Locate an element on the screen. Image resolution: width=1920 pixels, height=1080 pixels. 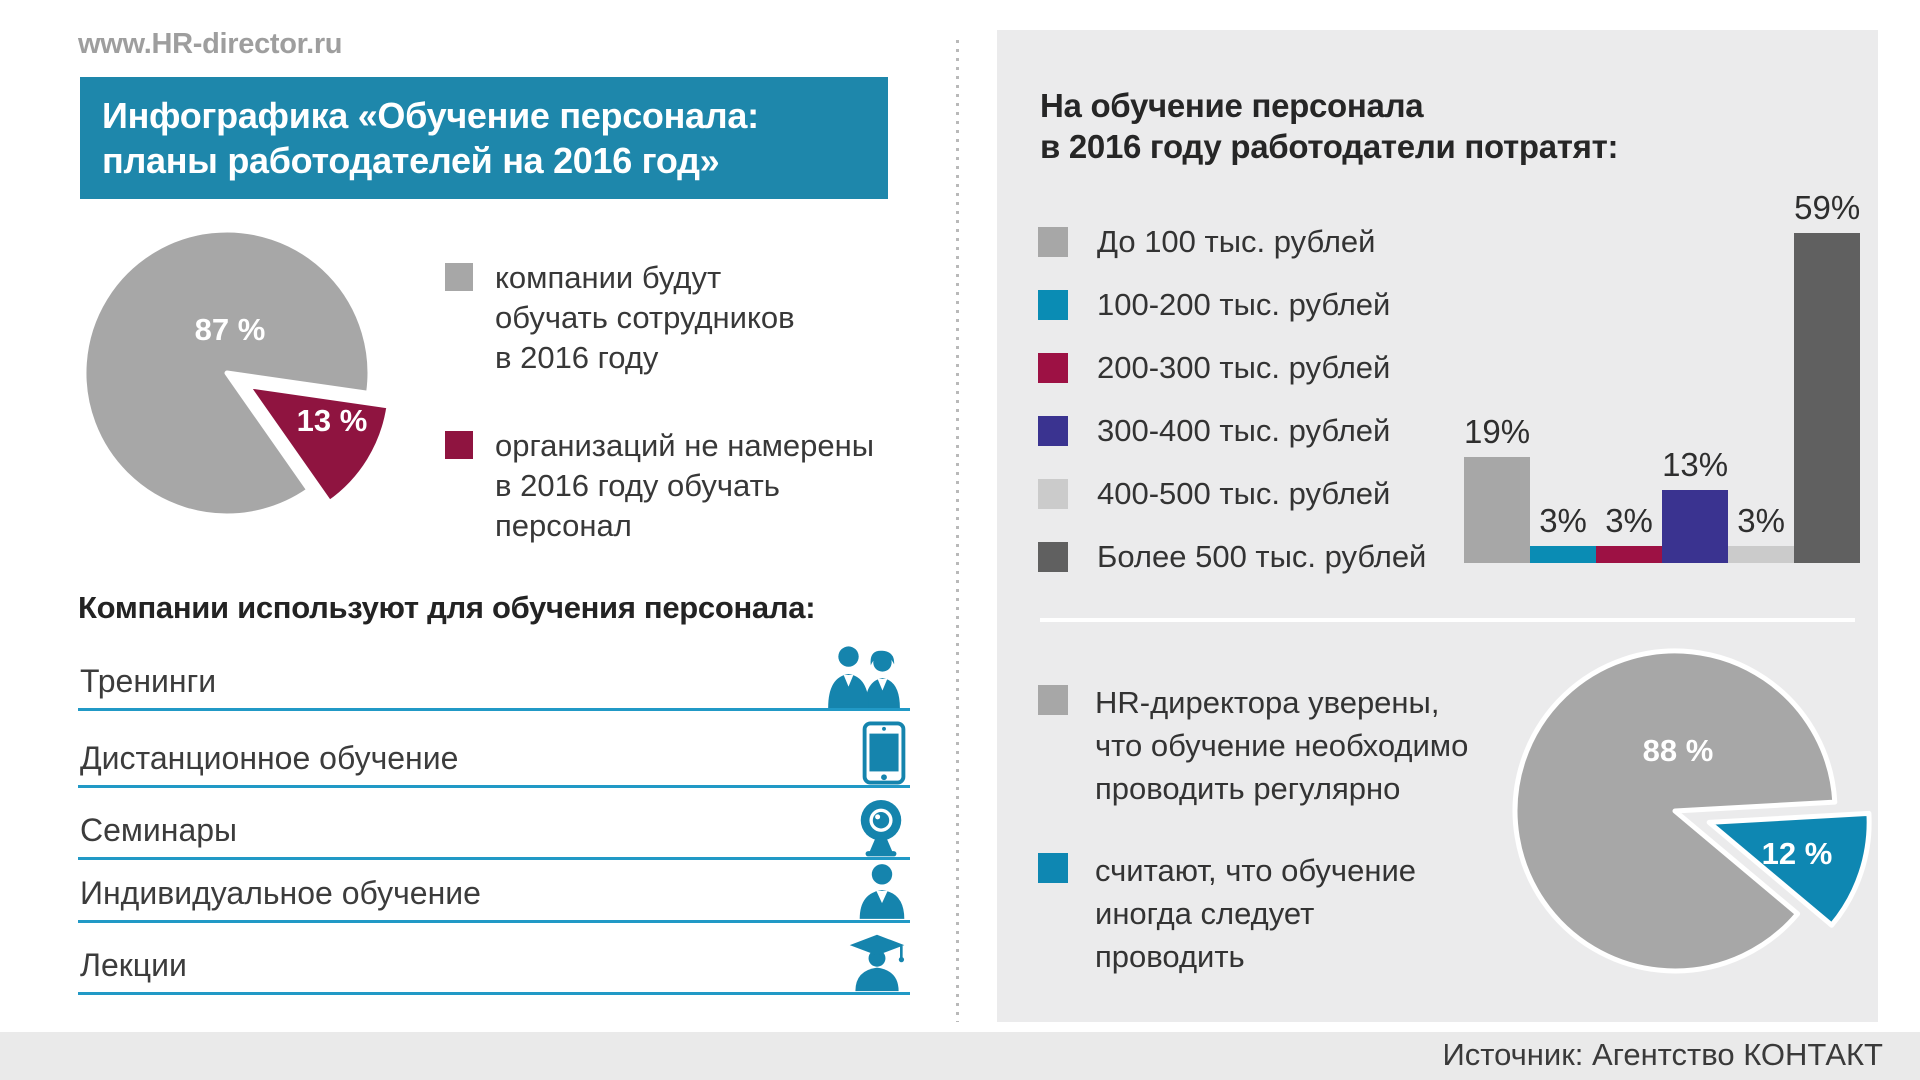
training-plans-pie-chart: 87 % 13 % is located at coordinates (236, 373).